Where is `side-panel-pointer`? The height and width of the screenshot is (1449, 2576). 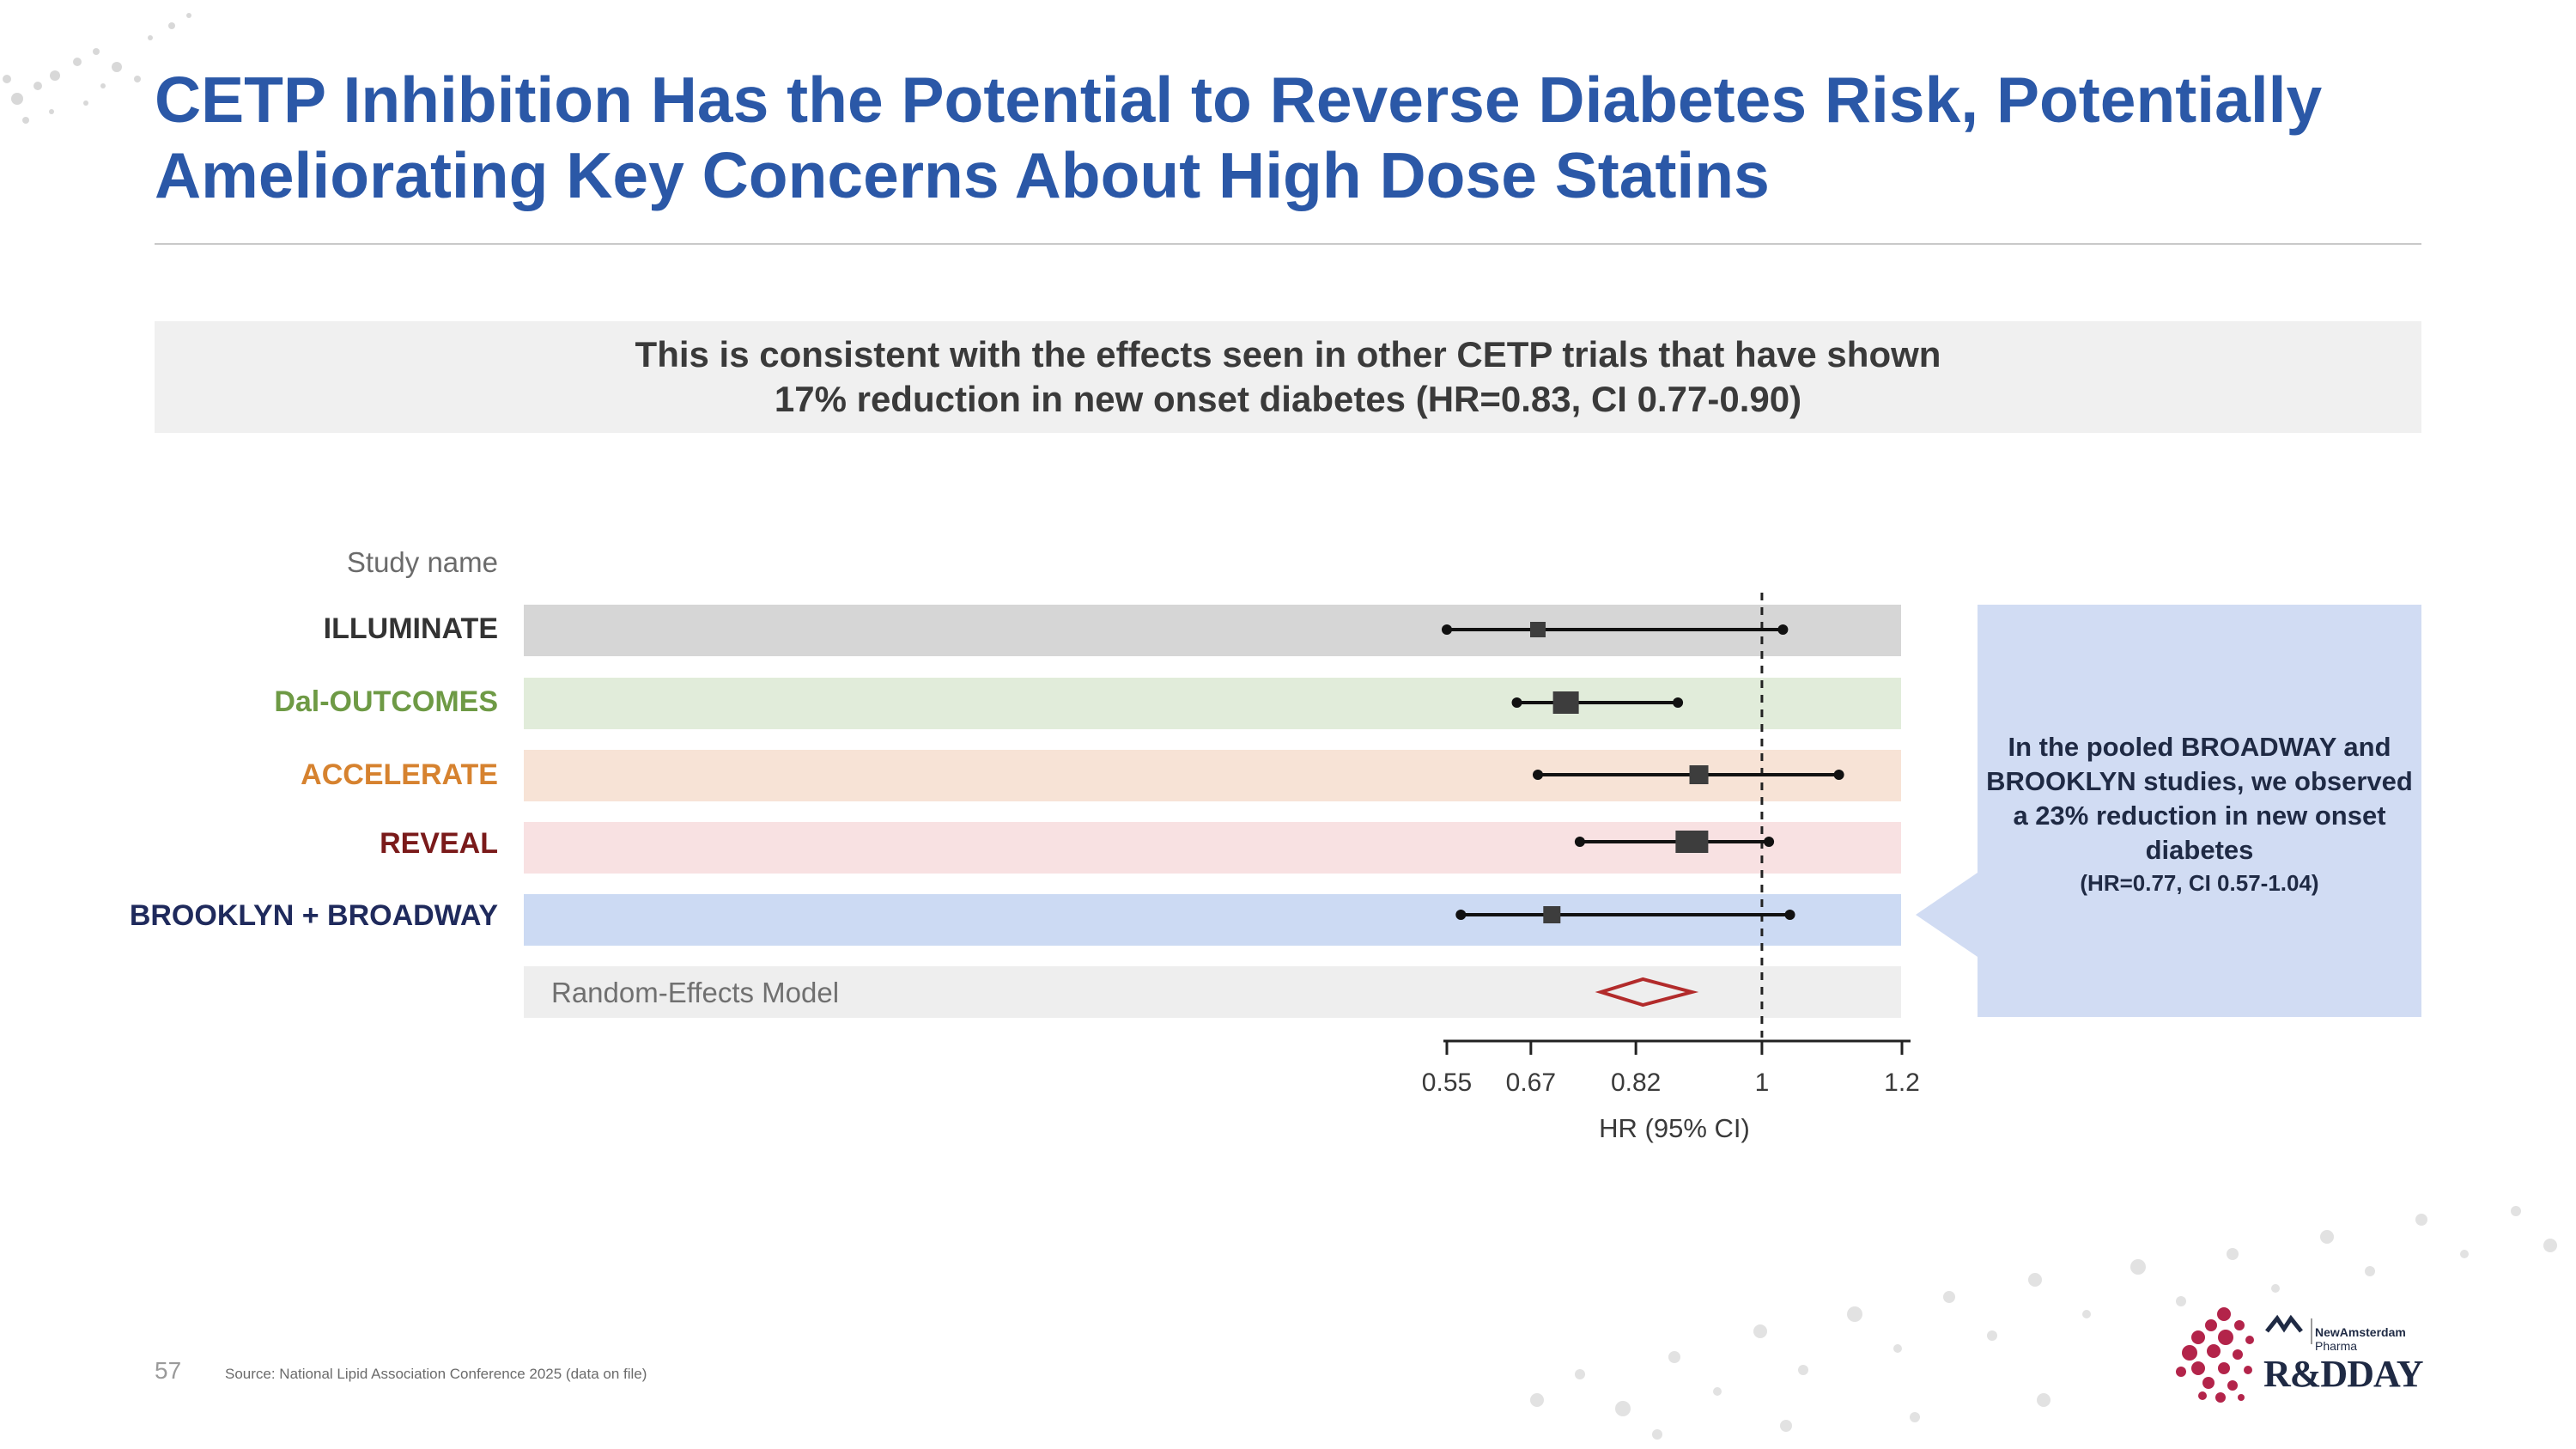
side-panel-pointer is located at coordinates (1947, 915).